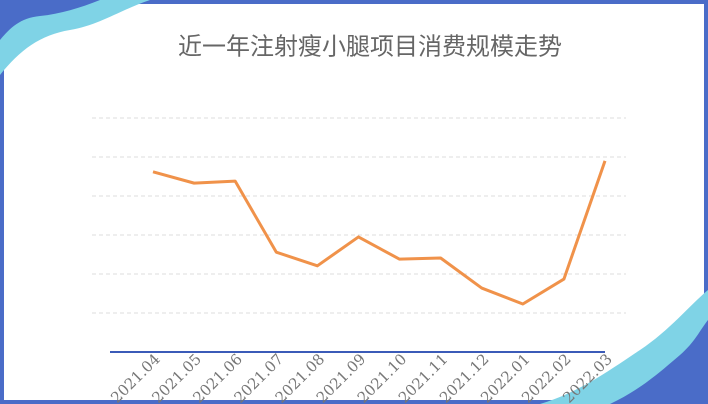 The height and width of the screenshot is (404, 708). What do you see at coordinates (370, 47) in the screenshot?
I see `chart-title: 近一年注射瘦小腿项目消费规模走势` at bounding box center [370, 47].